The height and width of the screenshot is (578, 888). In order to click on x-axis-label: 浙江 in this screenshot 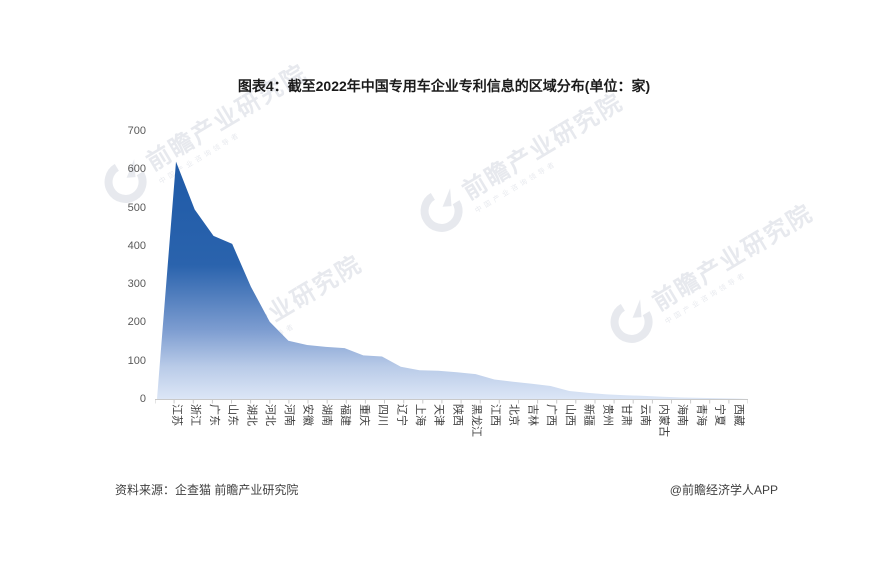, I will do `click(195, 415)`.